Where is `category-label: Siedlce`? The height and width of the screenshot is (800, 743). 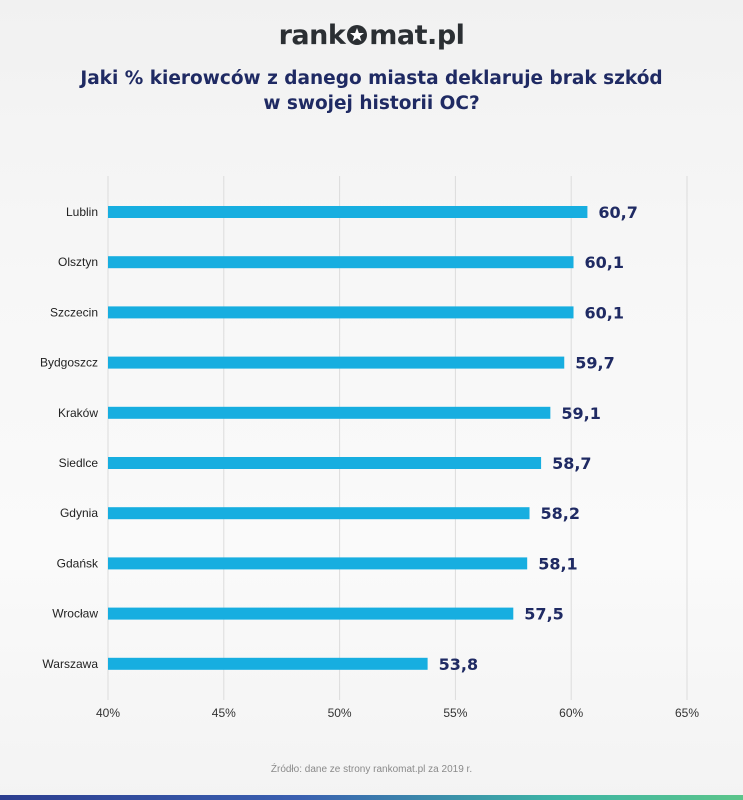 category-label: Siedlce is located at coordinates (79, 463).